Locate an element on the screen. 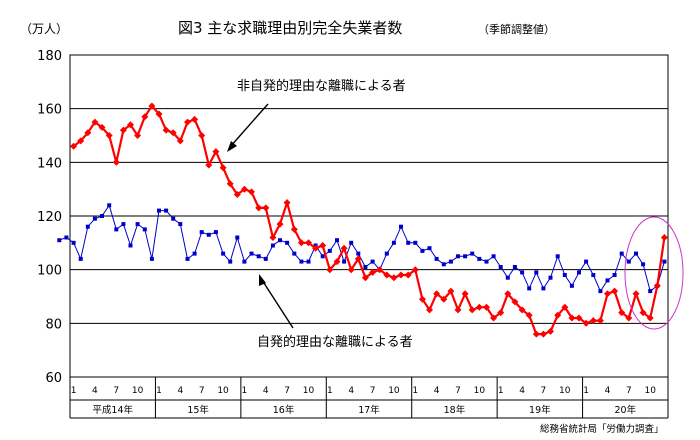  y-tick-label: 120 is located at coordinates (49, 217).